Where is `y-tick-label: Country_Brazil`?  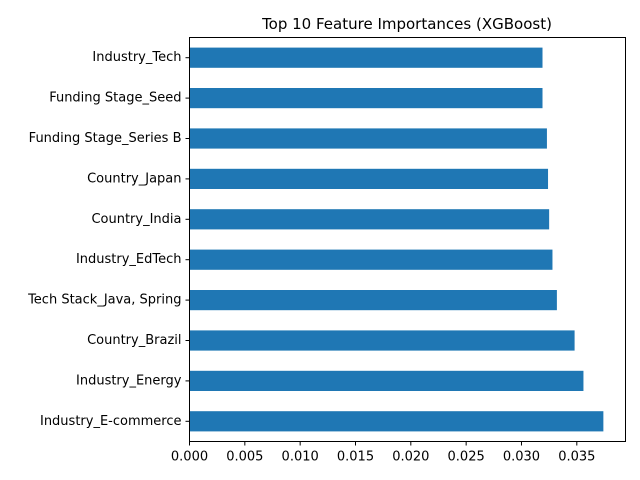
y-tick-label: Country_Brazil is located at coordinates (134, 340).